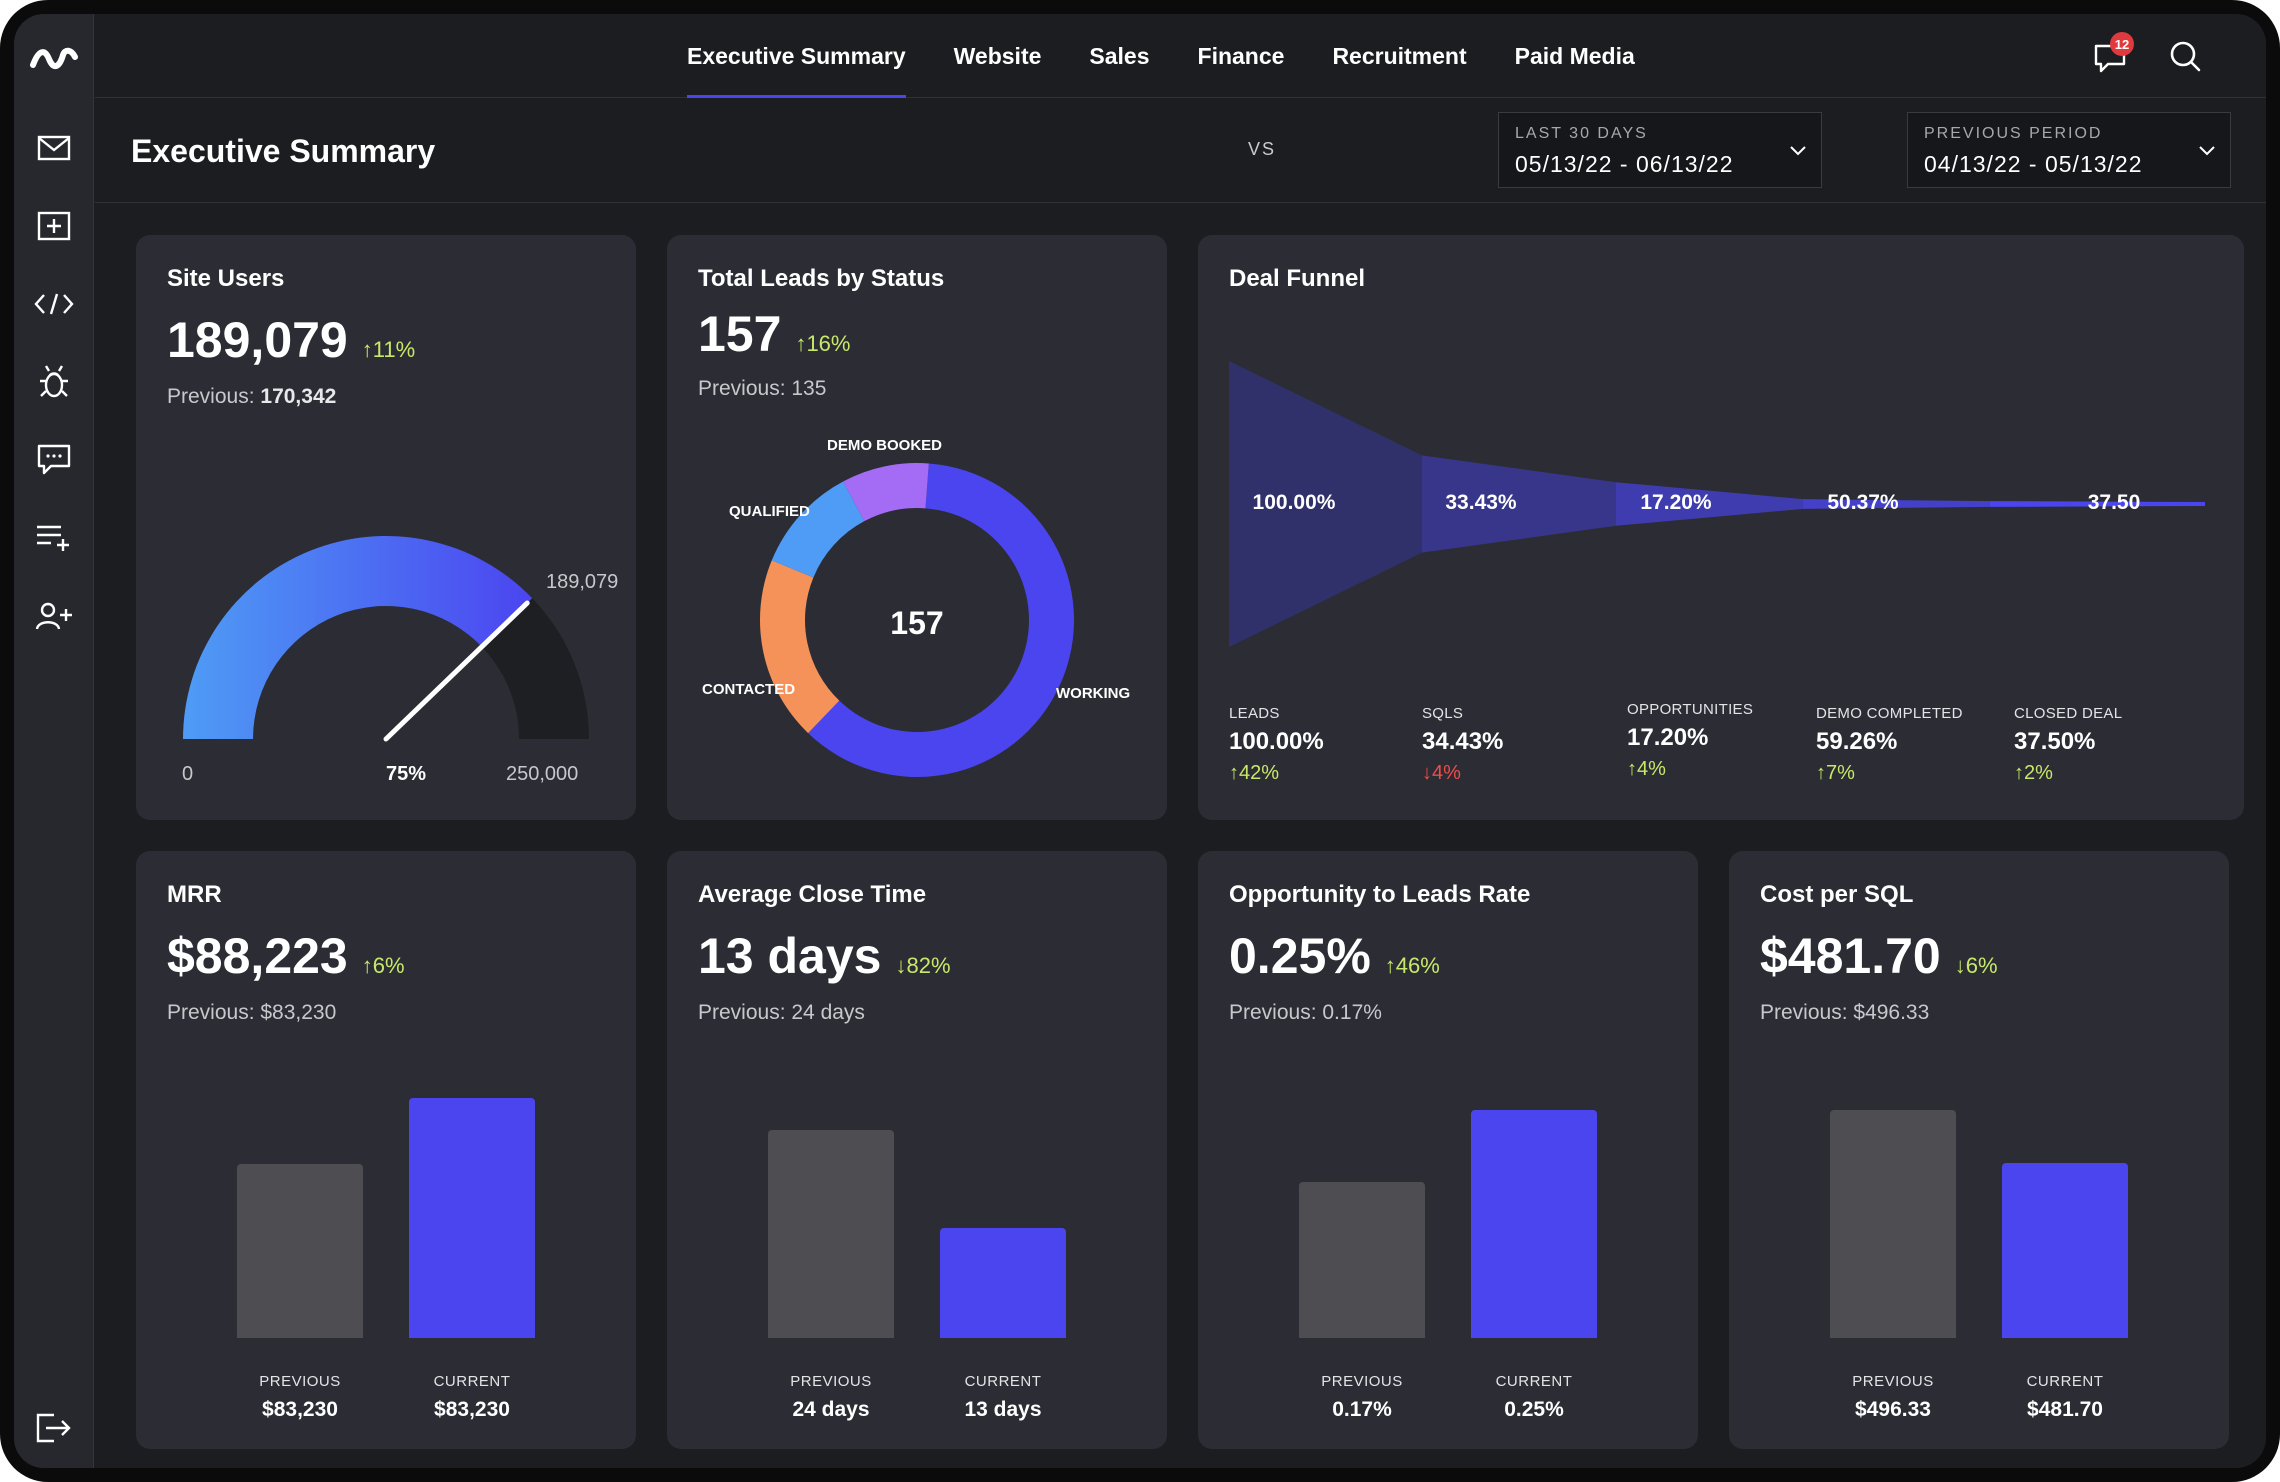  Describe the element at coordinates (1863, 502) in the screenshot. I see `funnel-inner-label: 50.37%` at that location.